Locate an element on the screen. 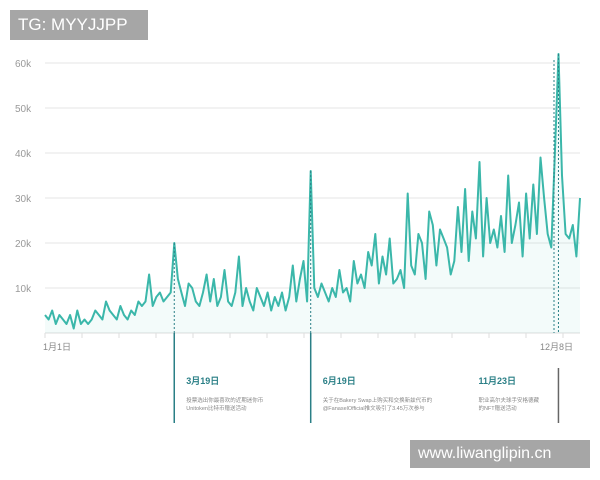  annotation-text: 职业高尔夫球手安格德藏 is located at coordinates (508, 401).